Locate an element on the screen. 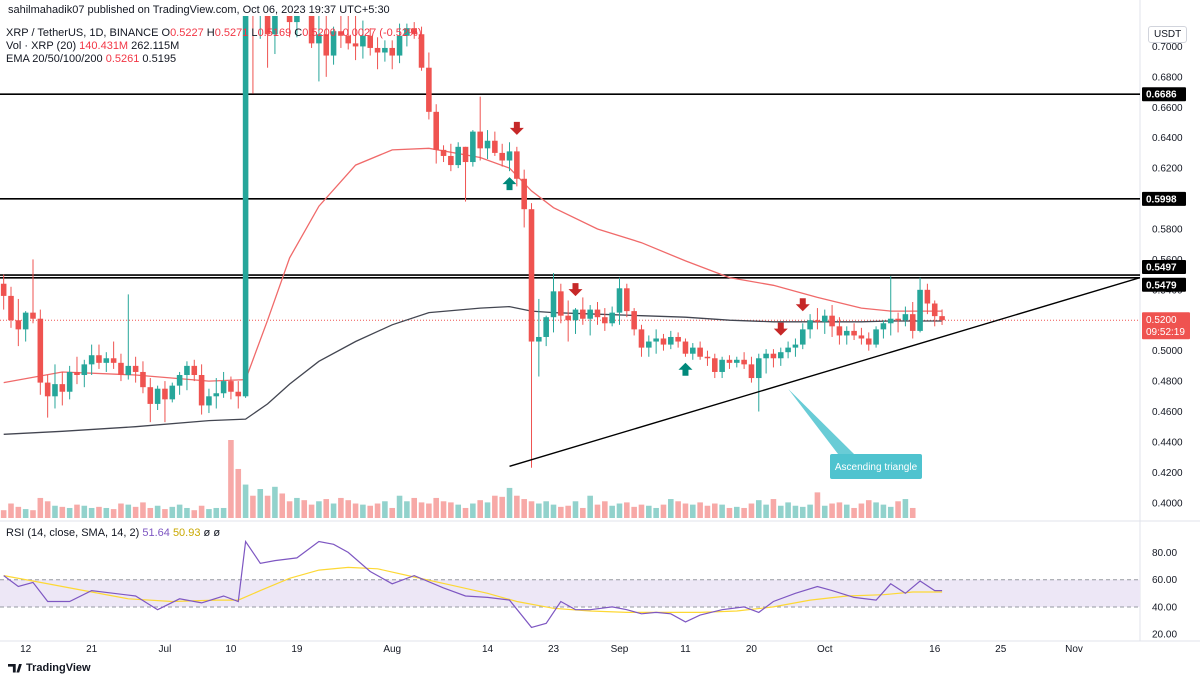 Image resolution: width=1200 pixels, height=681 pixels. currency-button: USDT is located at coordinates (1168, 34).